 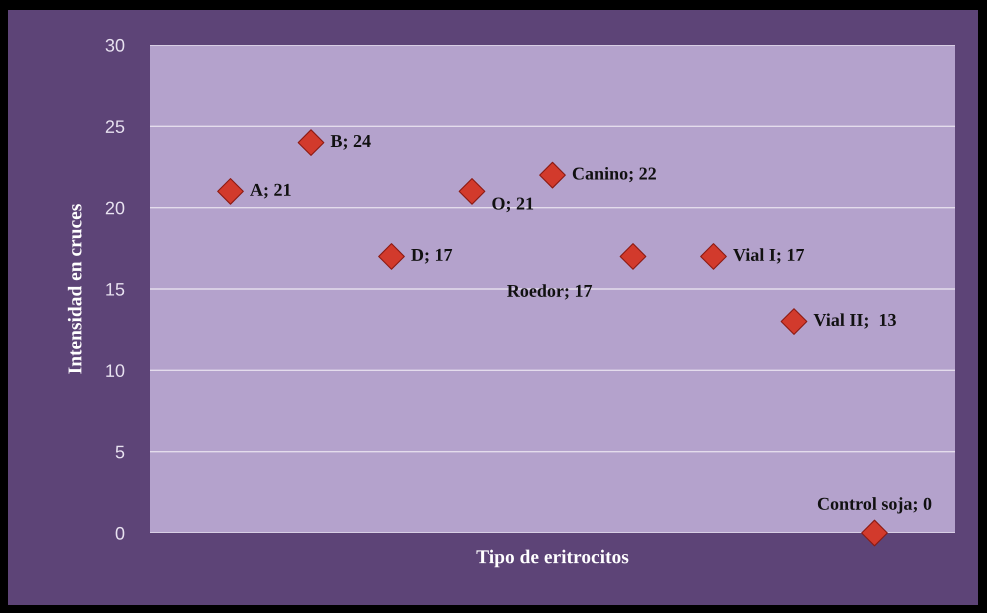 What do you see at coordinates (350, 142) in the screenshot?
I see `data-label: B; 24` at bounding box center [350, 142].